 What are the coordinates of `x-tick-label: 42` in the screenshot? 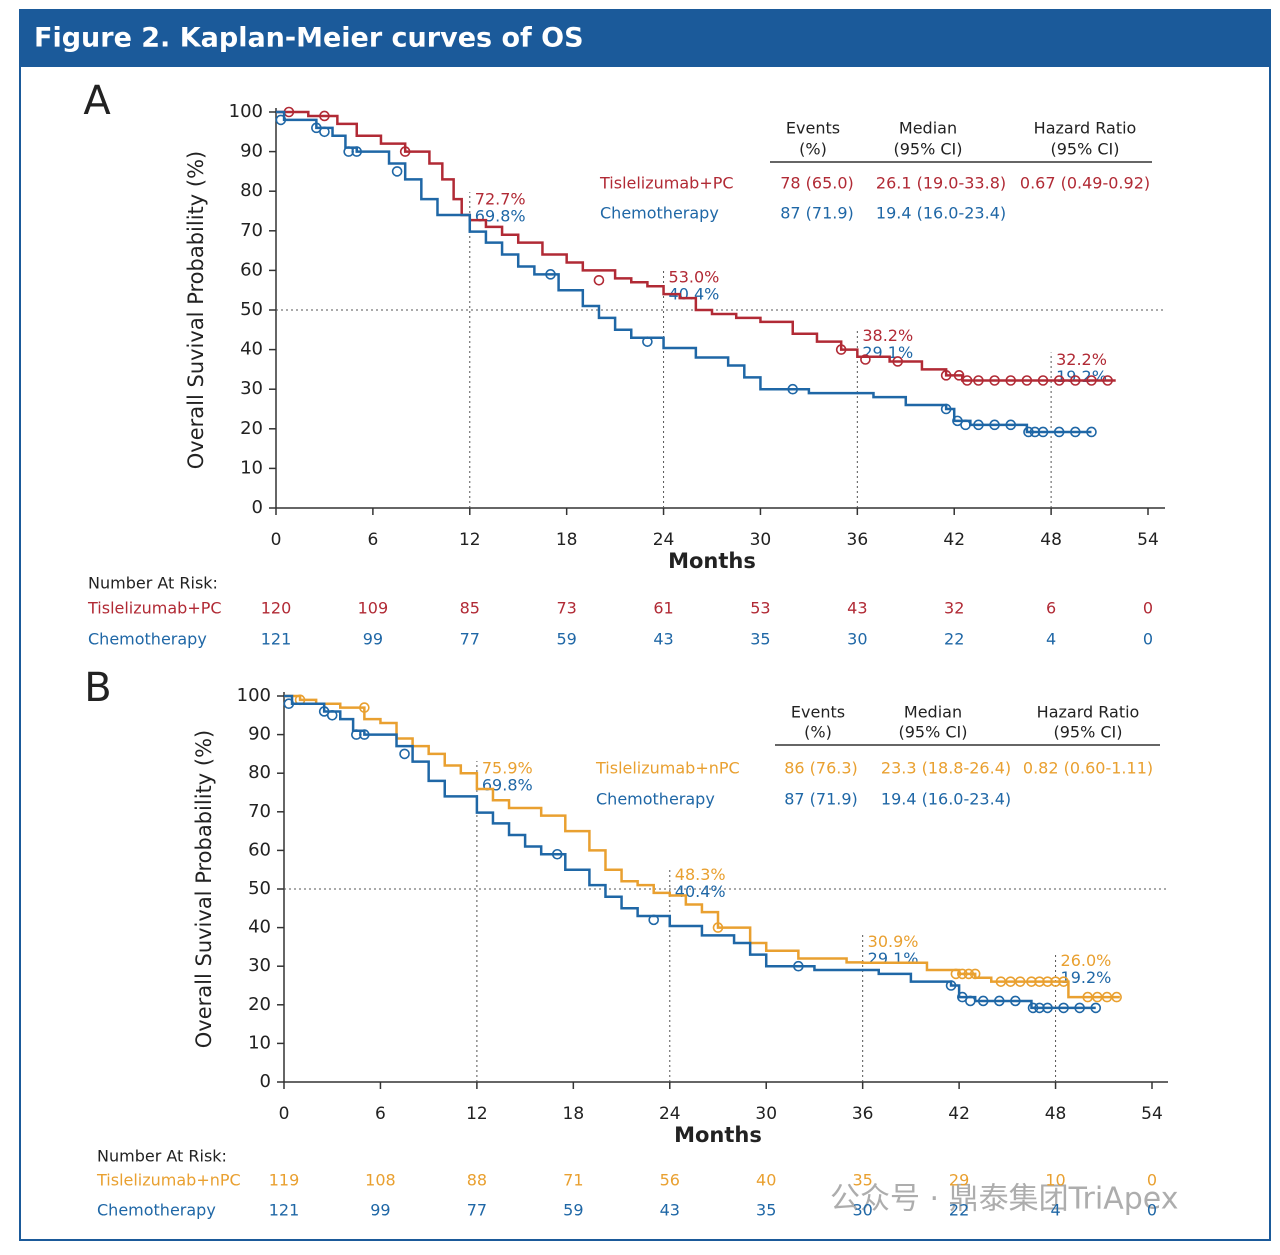 It's located at (954, 540).